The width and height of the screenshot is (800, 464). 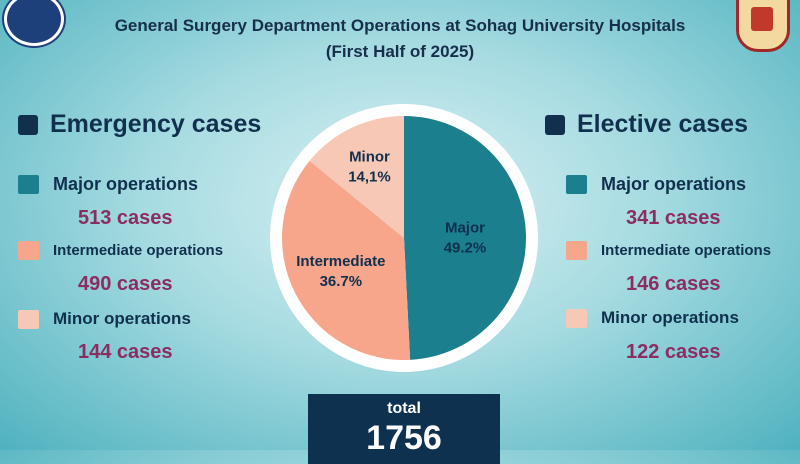 I want to click on total-box: total 1756, so click(x=404, y=429).